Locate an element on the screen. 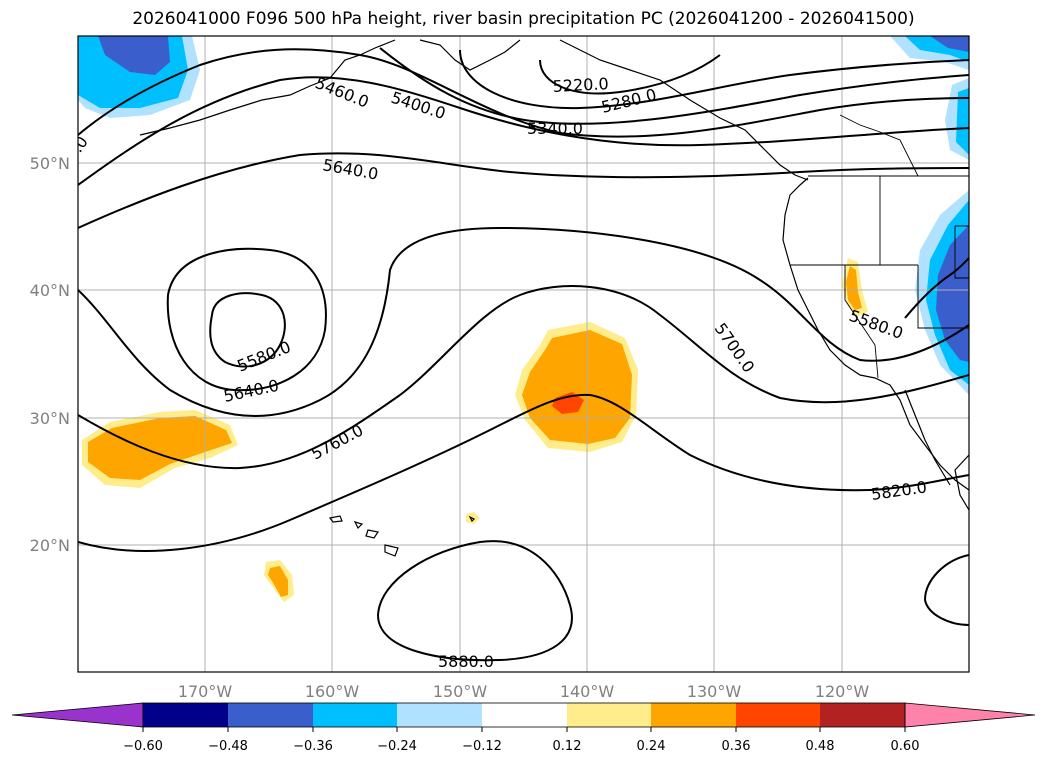  lat-label: 40°N is located at coordinates (50, 290).